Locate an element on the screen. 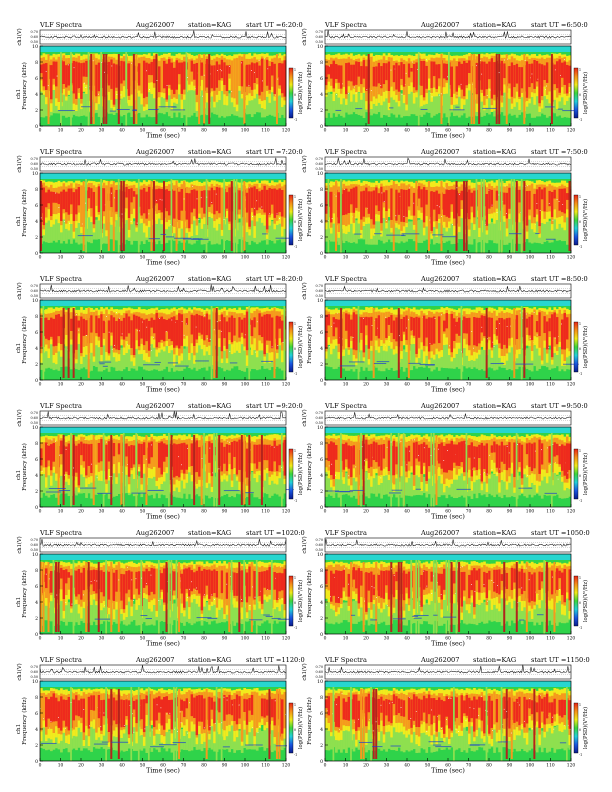  x-tick-label: 40 is located at coordinates (407, 131).